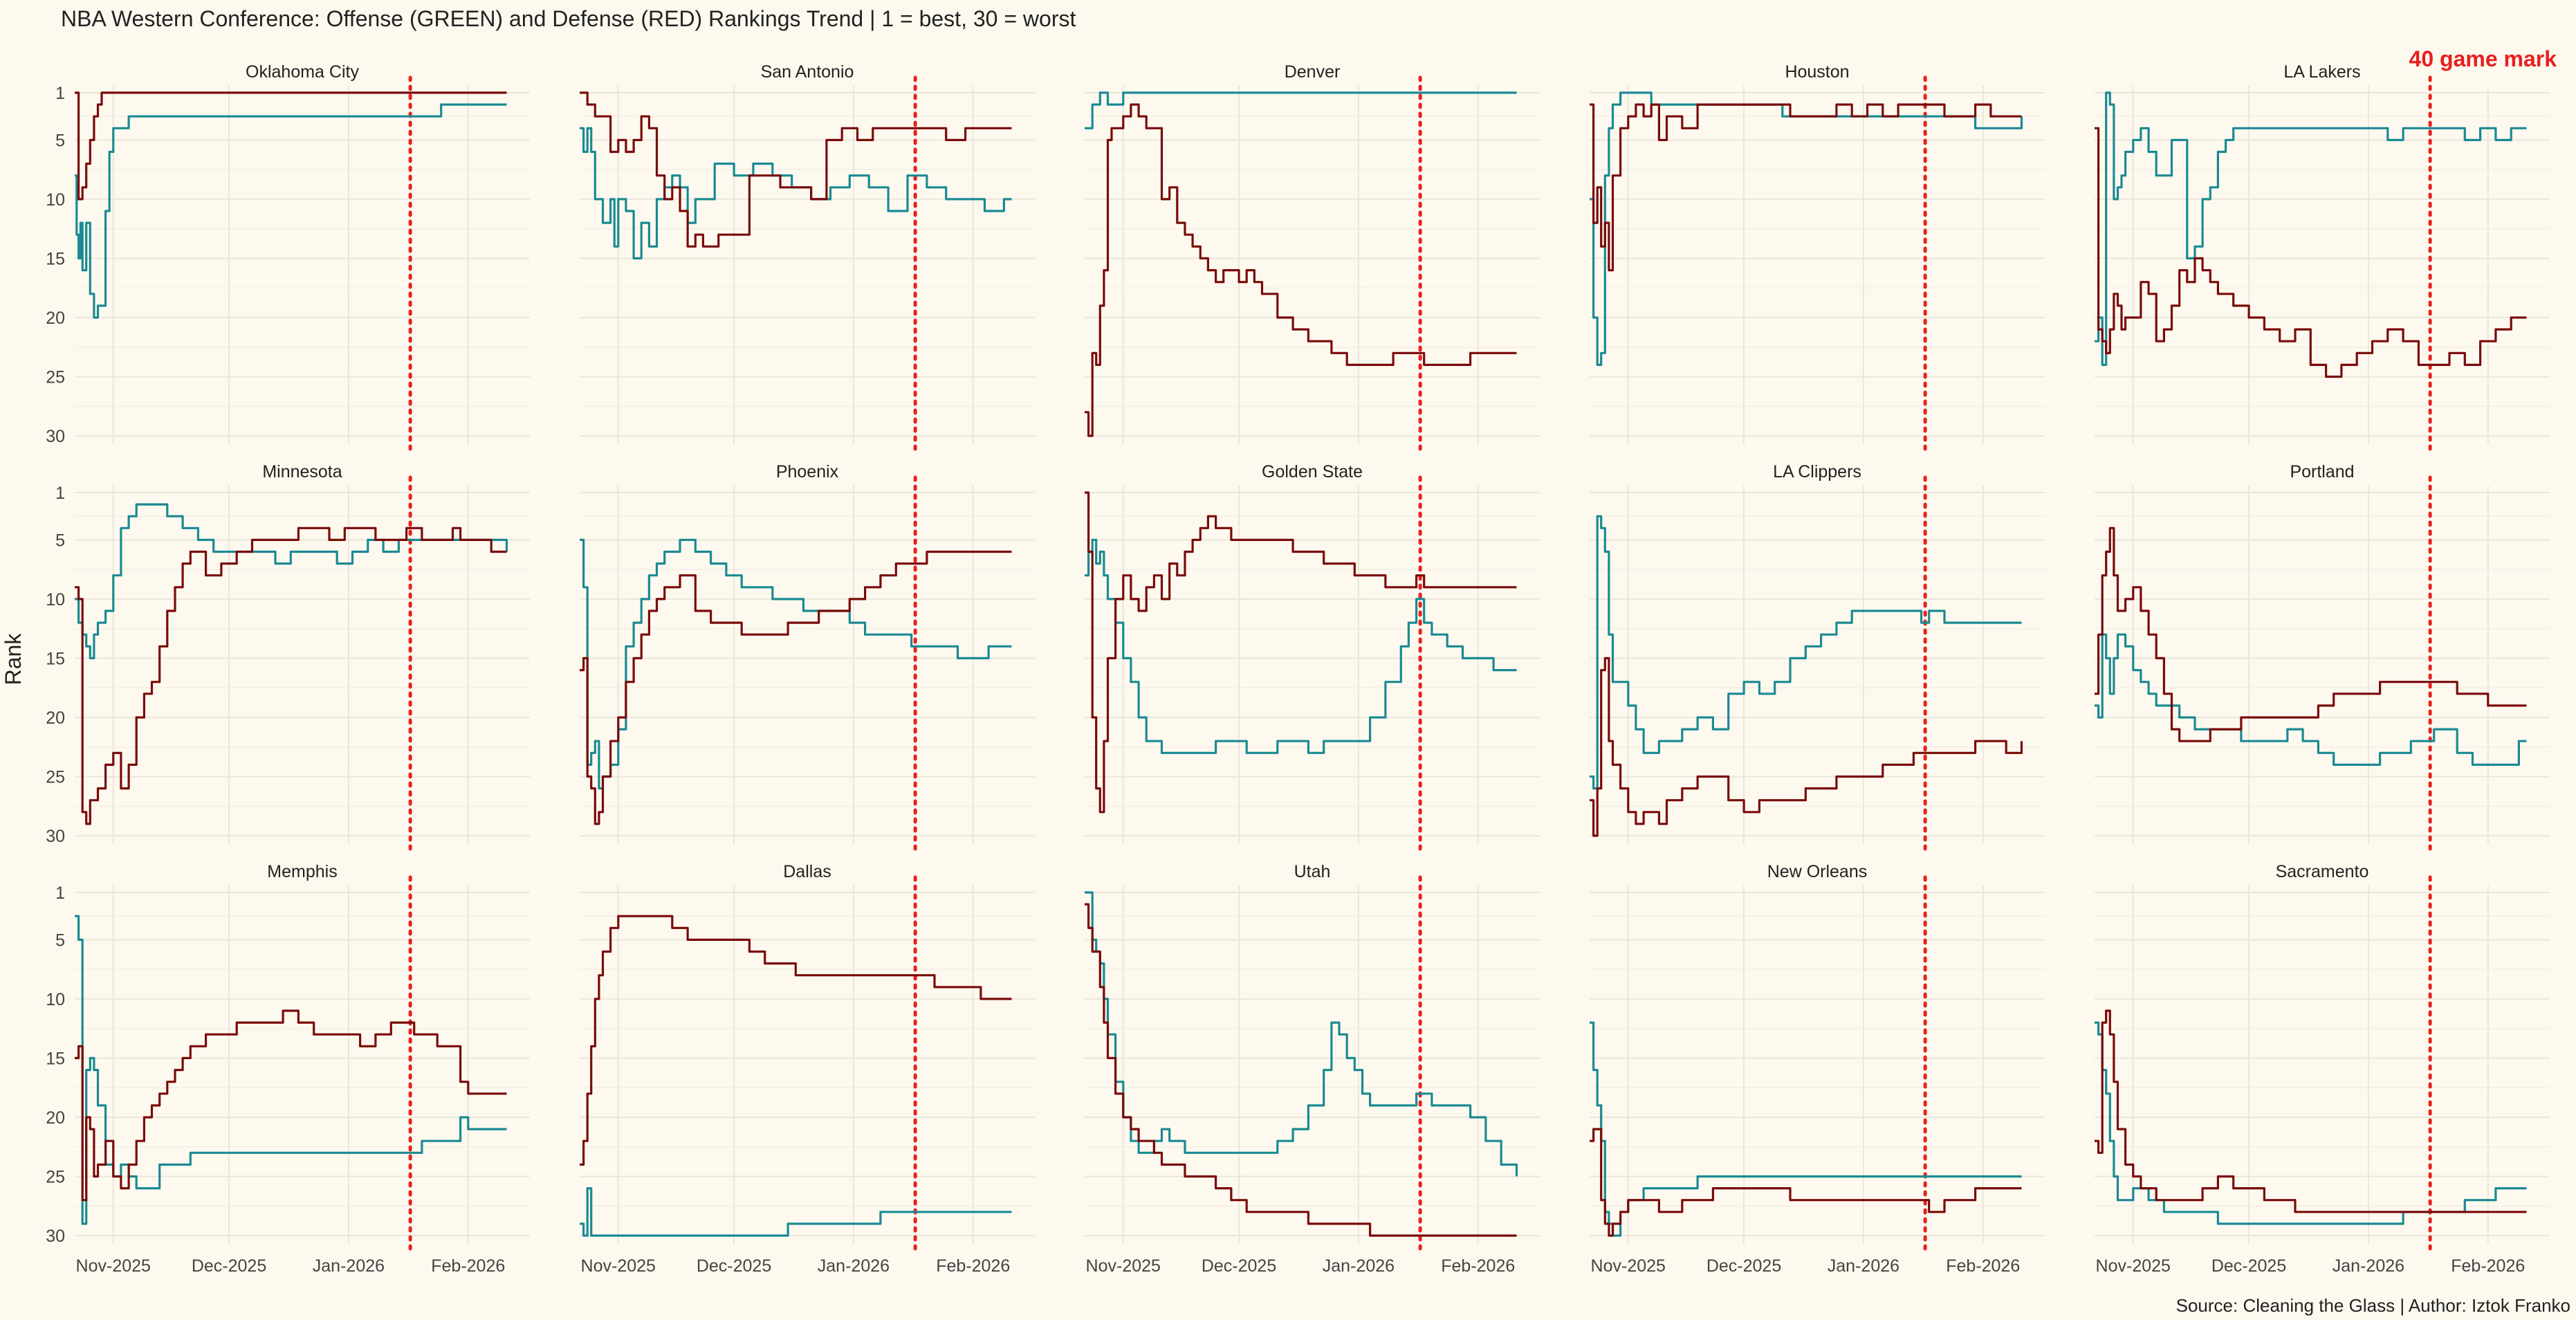  What do you see at coordinates (291, 211) in the screenshot?
I see `offense-line-oklahoma-city` at bounding box center [291, 211].